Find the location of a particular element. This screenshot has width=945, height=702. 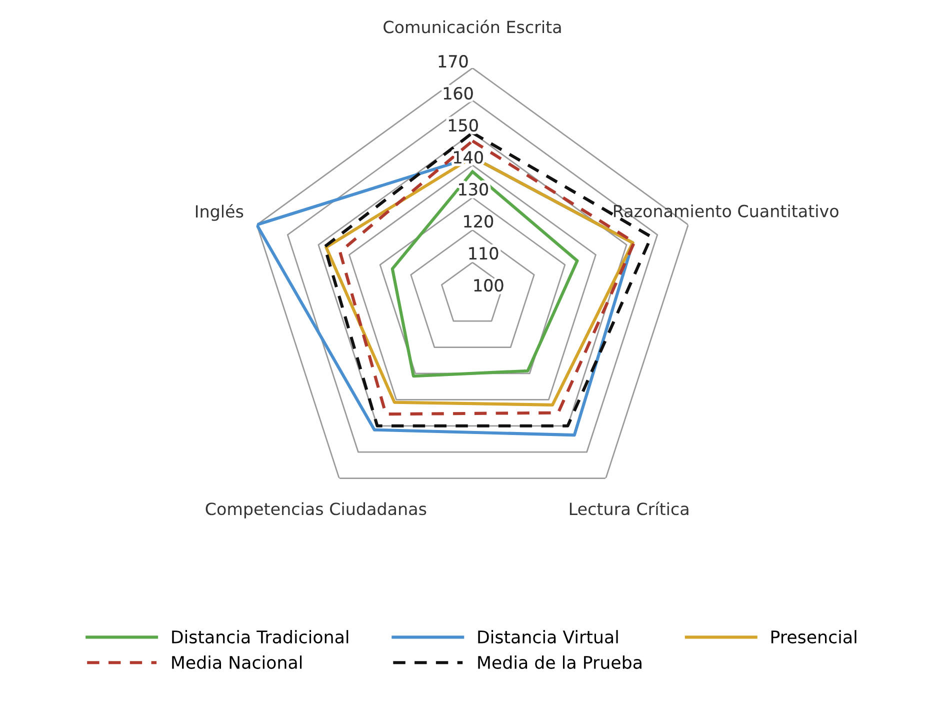

legend-label: Media Nacional is located at coordinates (237, 662).